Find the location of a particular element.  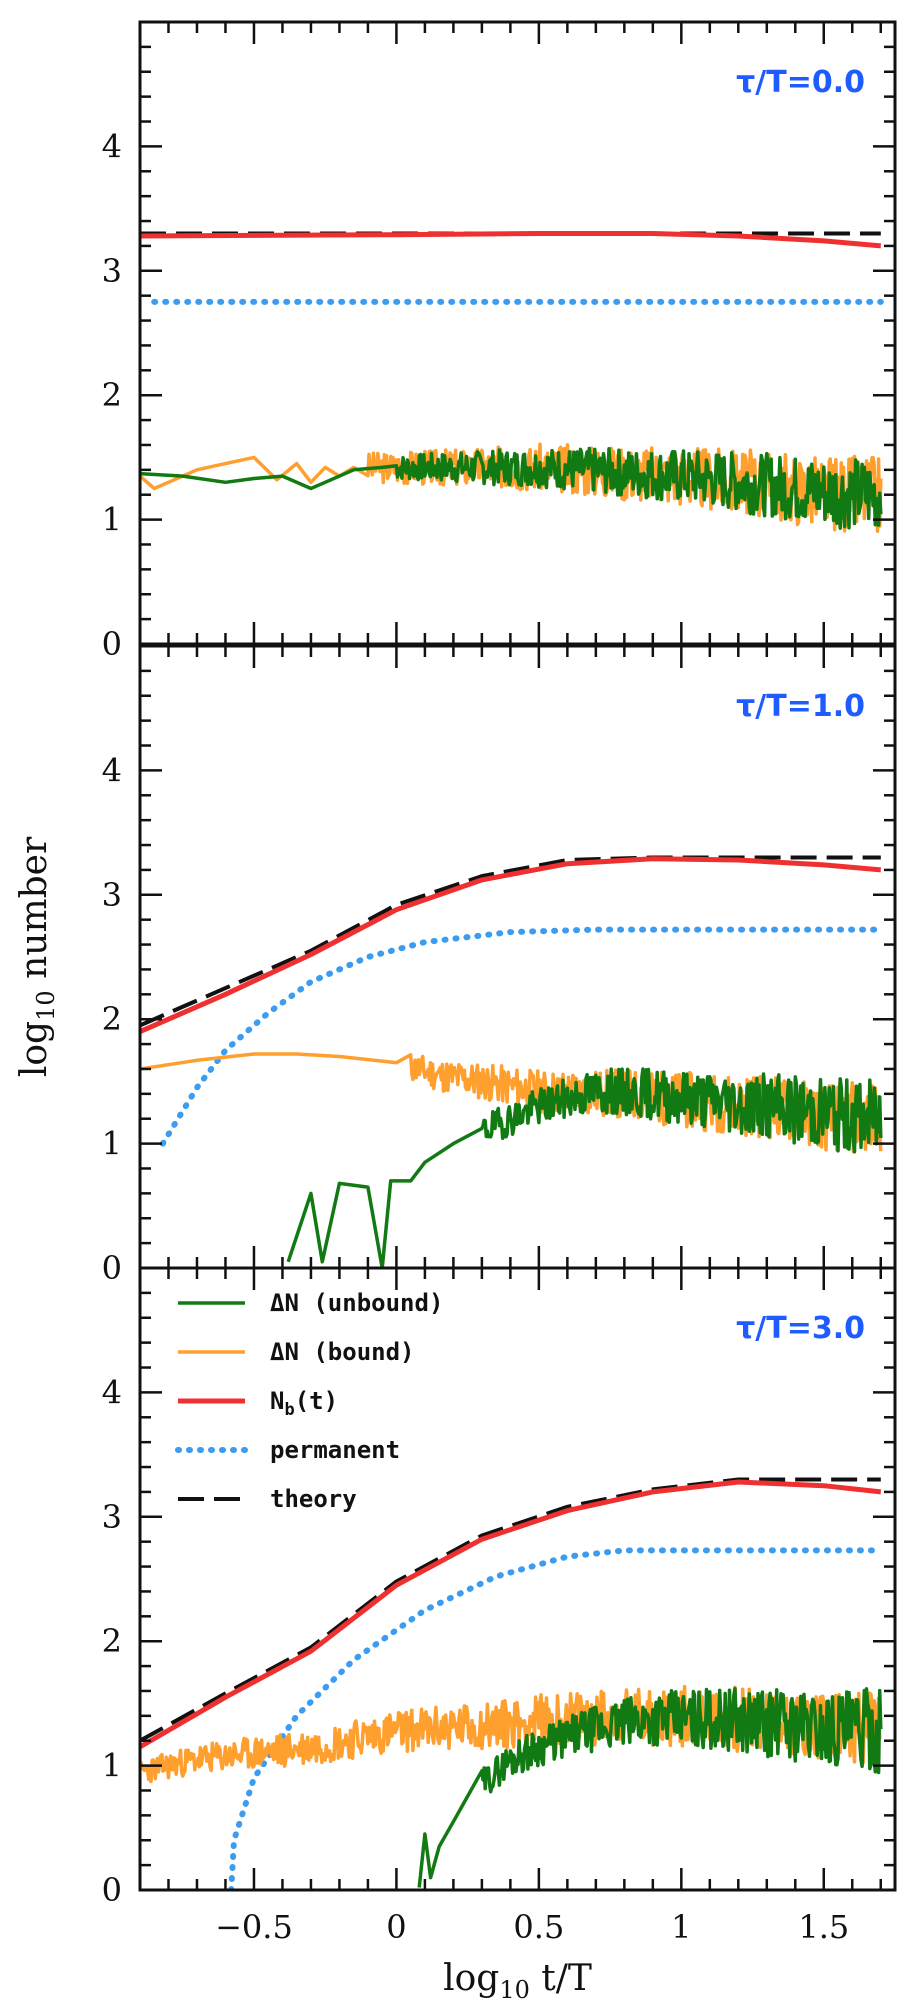

panel-2-label: τ/T=3.0 is located at coordinates (800, 1328).